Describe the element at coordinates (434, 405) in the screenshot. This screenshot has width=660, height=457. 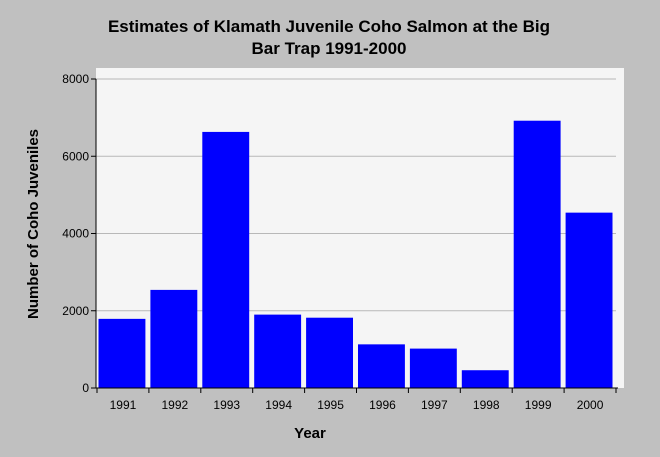
I see `x-tick-label-1997: 1997` at that location.